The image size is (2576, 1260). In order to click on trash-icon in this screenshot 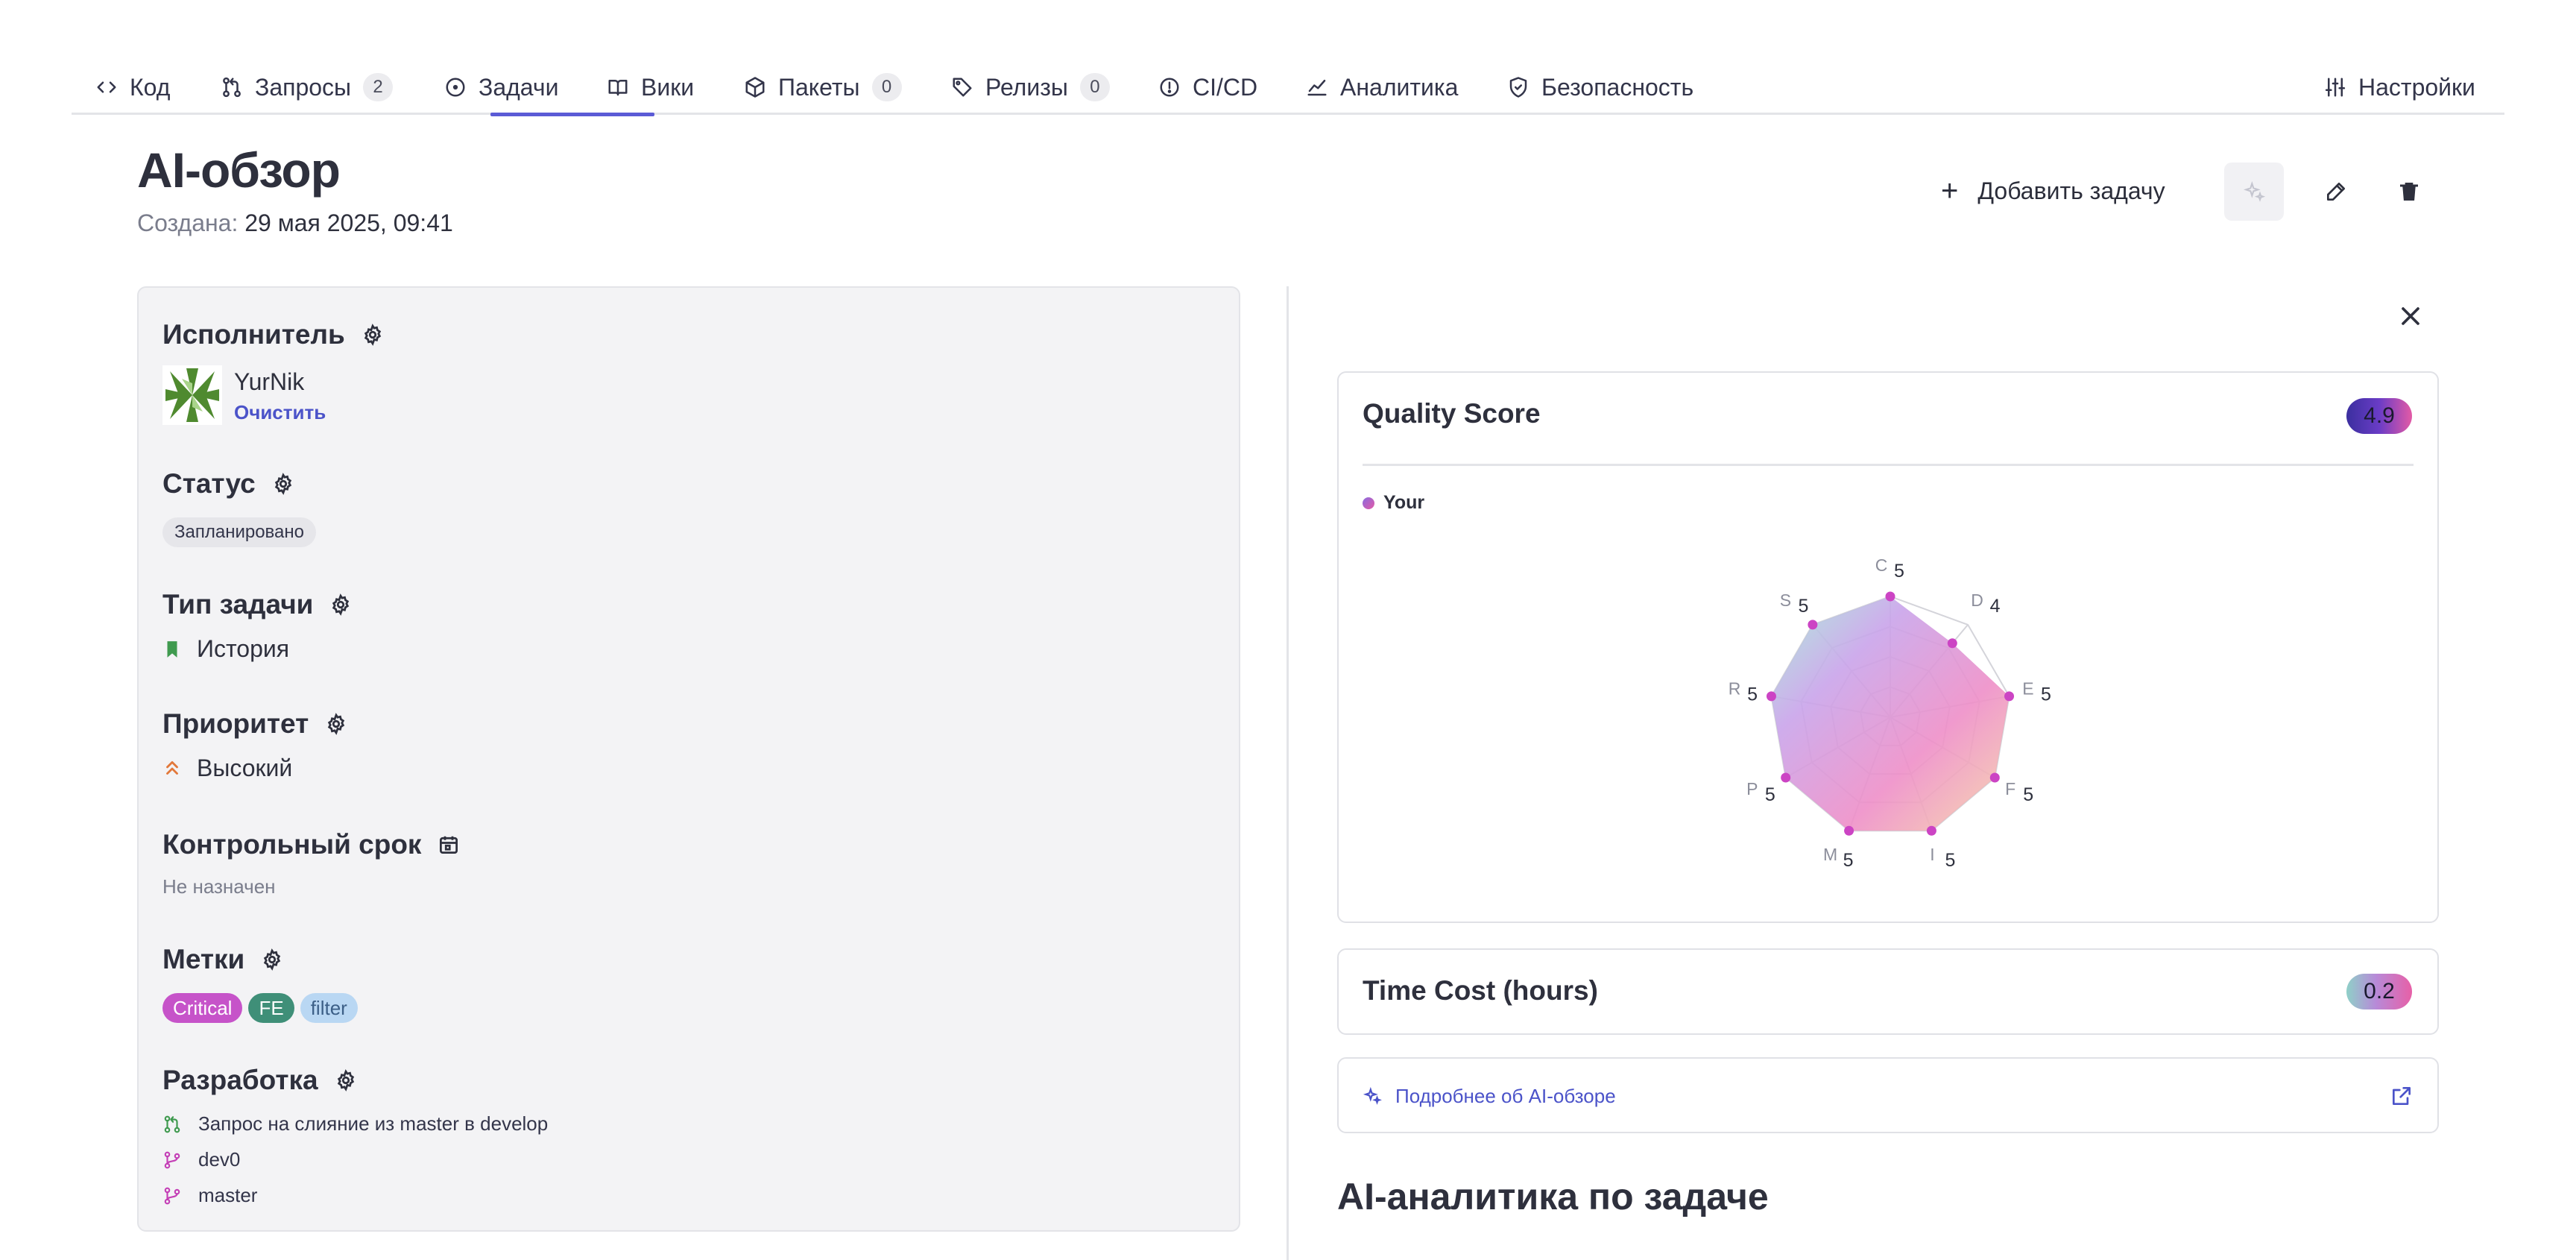, I will do `click(2409, 192)`.